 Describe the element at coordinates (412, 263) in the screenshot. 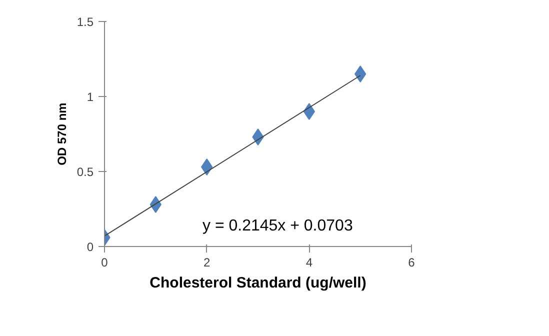

I see `x-tick-label: 6` at that location.